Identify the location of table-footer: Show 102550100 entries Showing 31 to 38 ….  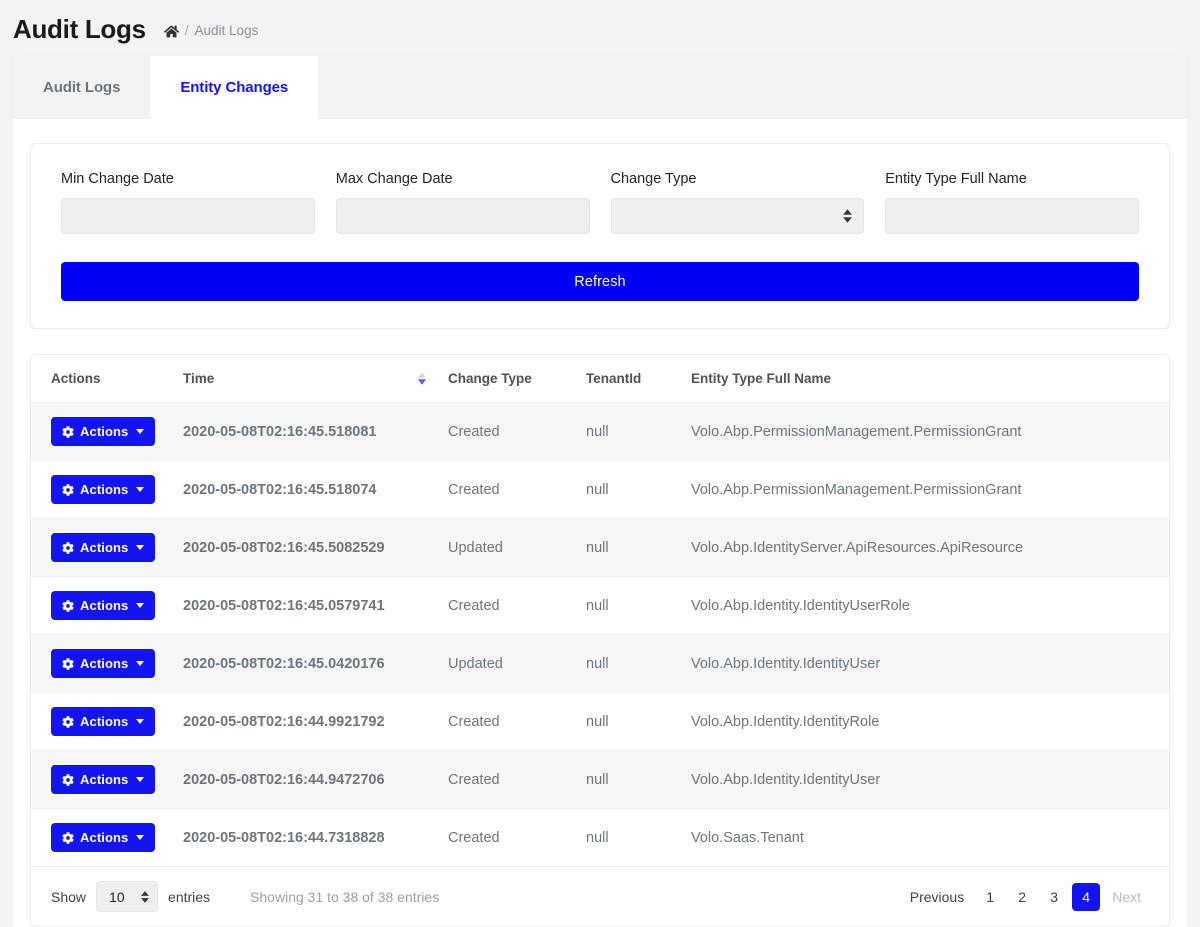
(600, 896).